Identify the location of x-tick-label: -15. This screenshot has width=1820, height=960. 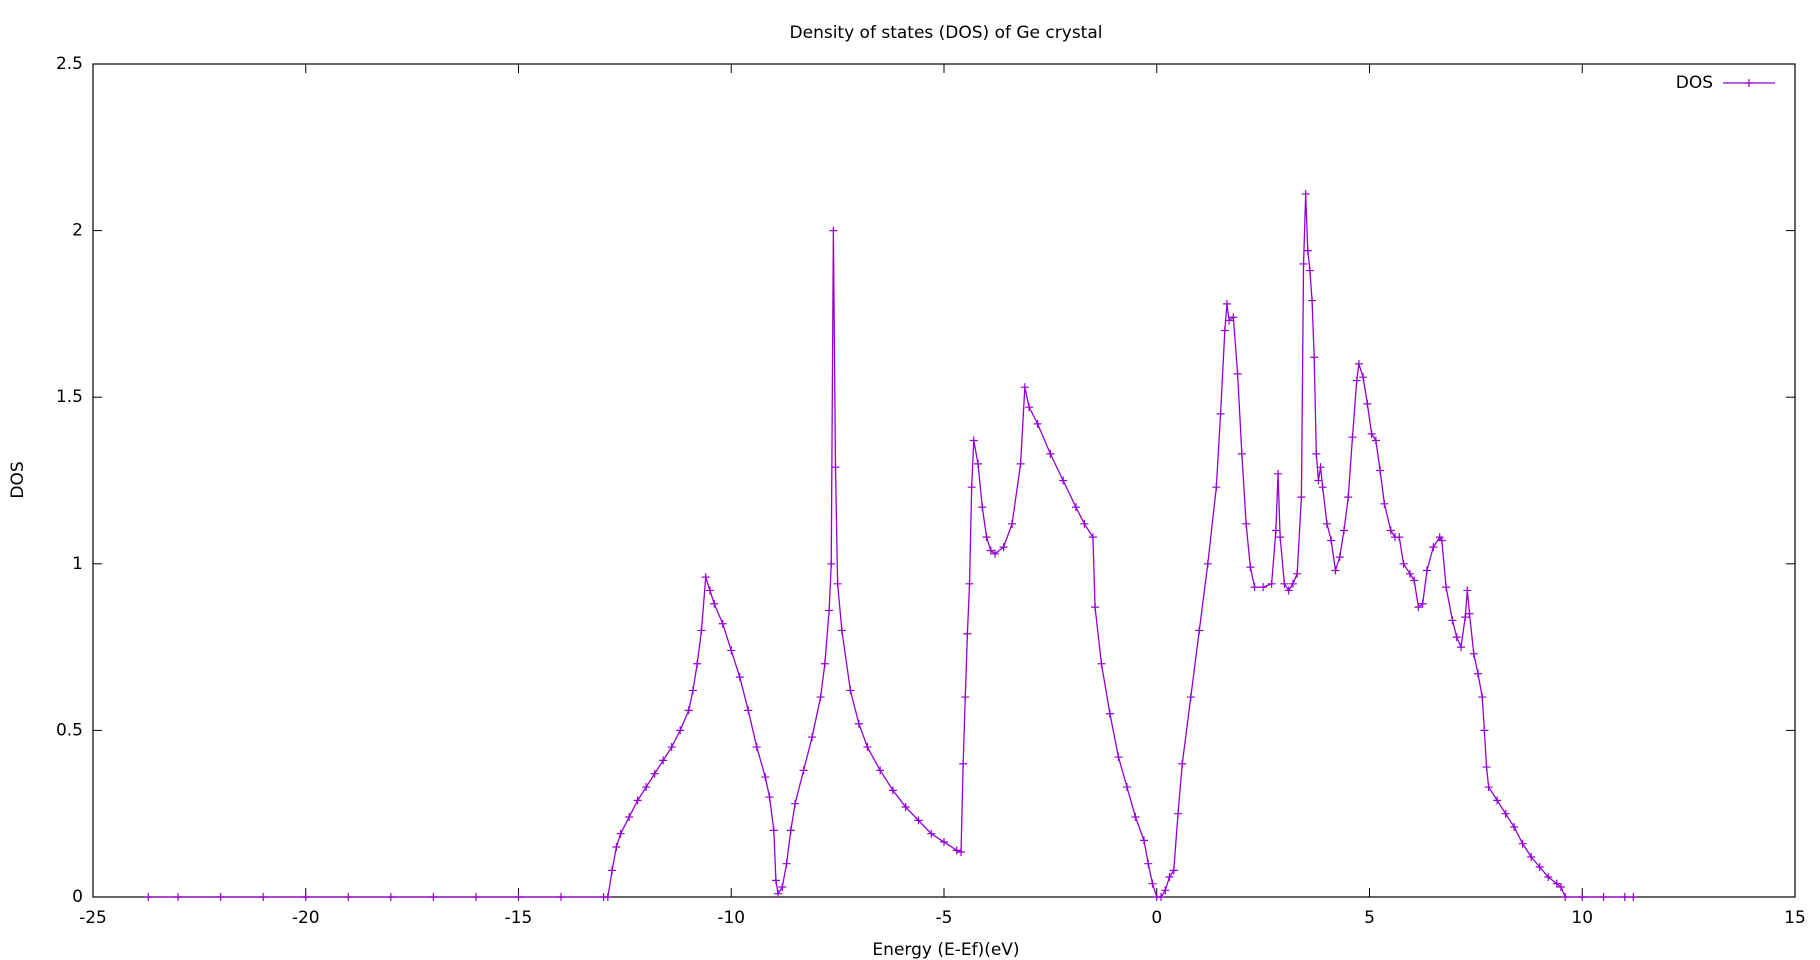
(519, 918).